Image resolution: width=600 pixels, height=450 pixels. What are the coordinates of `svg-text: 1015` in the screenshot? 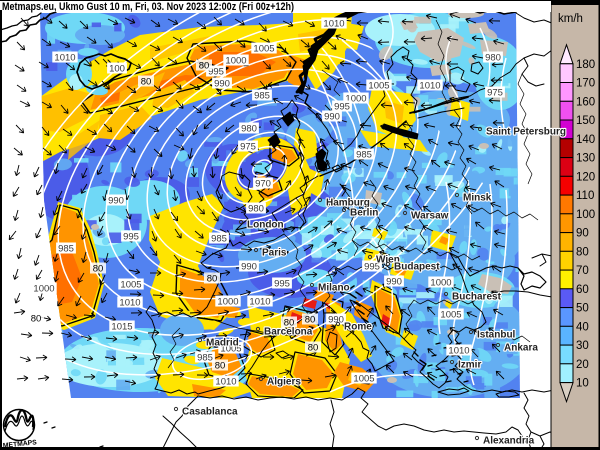 It's located at (121, 327).